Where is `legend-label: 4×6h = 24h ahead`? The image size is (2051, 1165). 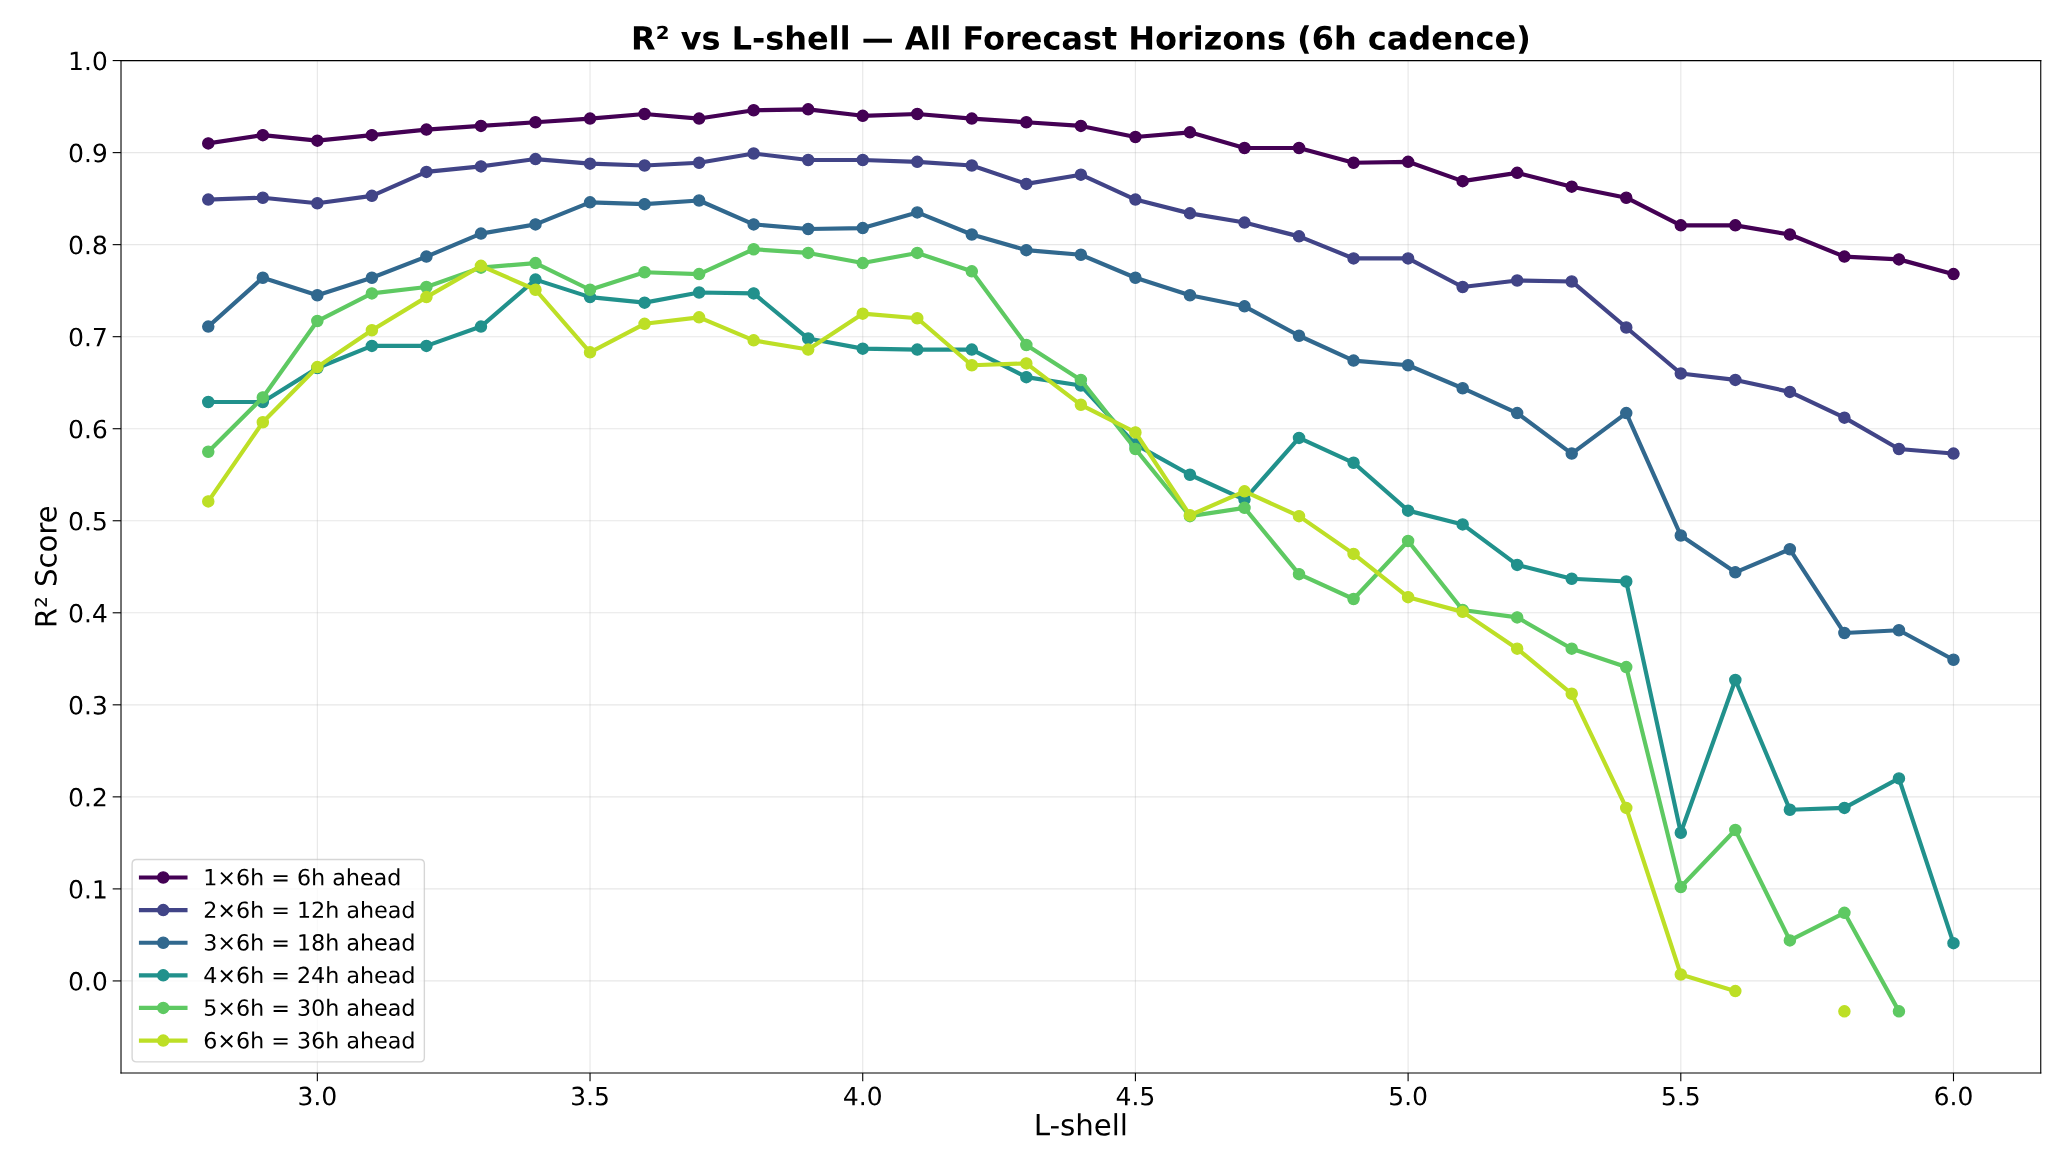
legend-label: 4×6h = 24h ahead is located at coordinates (309, 975).